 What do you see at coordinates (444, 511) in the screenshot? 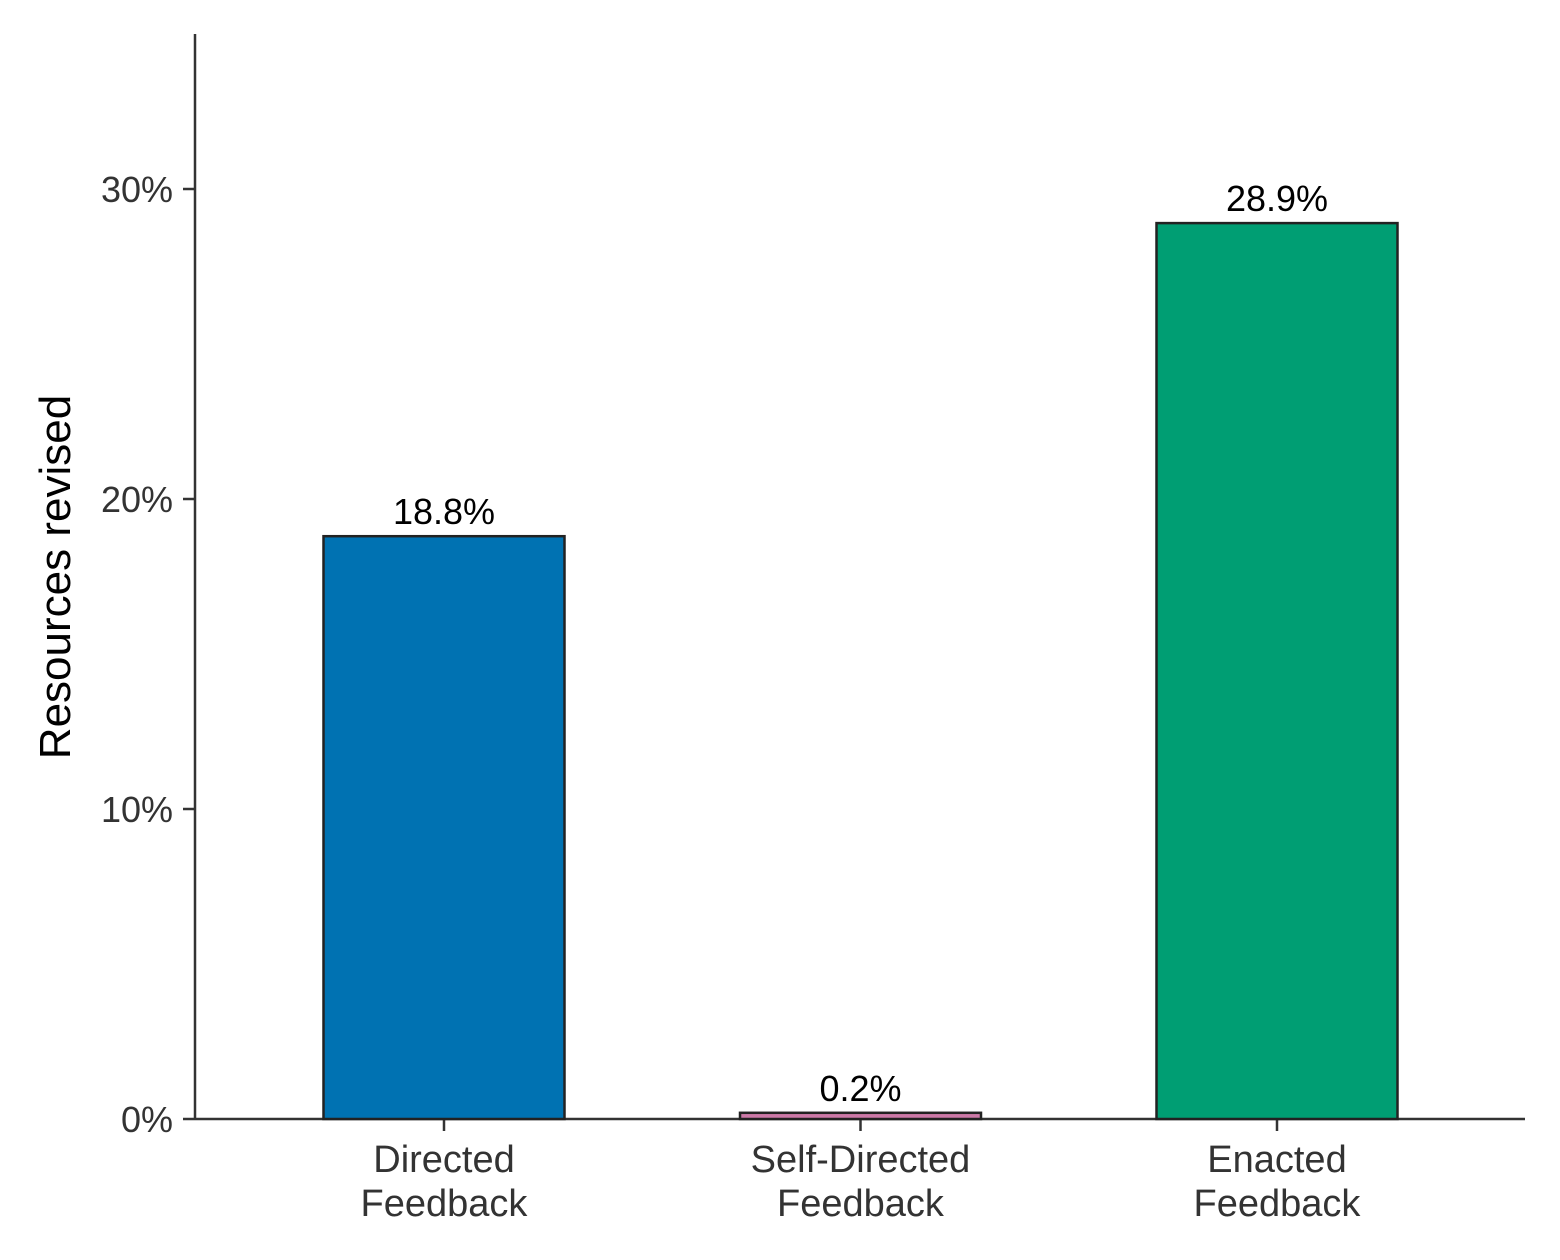
I see `bar-value-label: 18.8%` at bounding box center [444, 511].